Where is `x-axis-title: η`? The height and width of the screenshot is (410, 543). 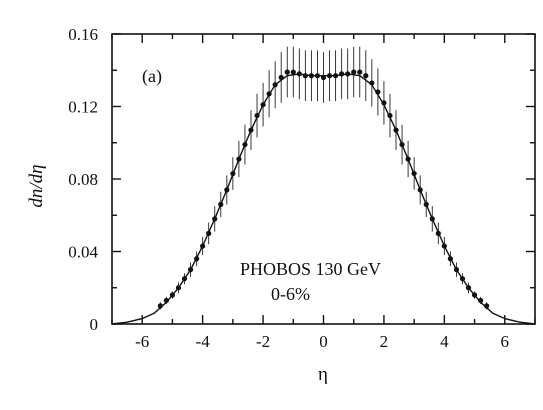
x-axis-title: η is located at coordinates (323, 374).